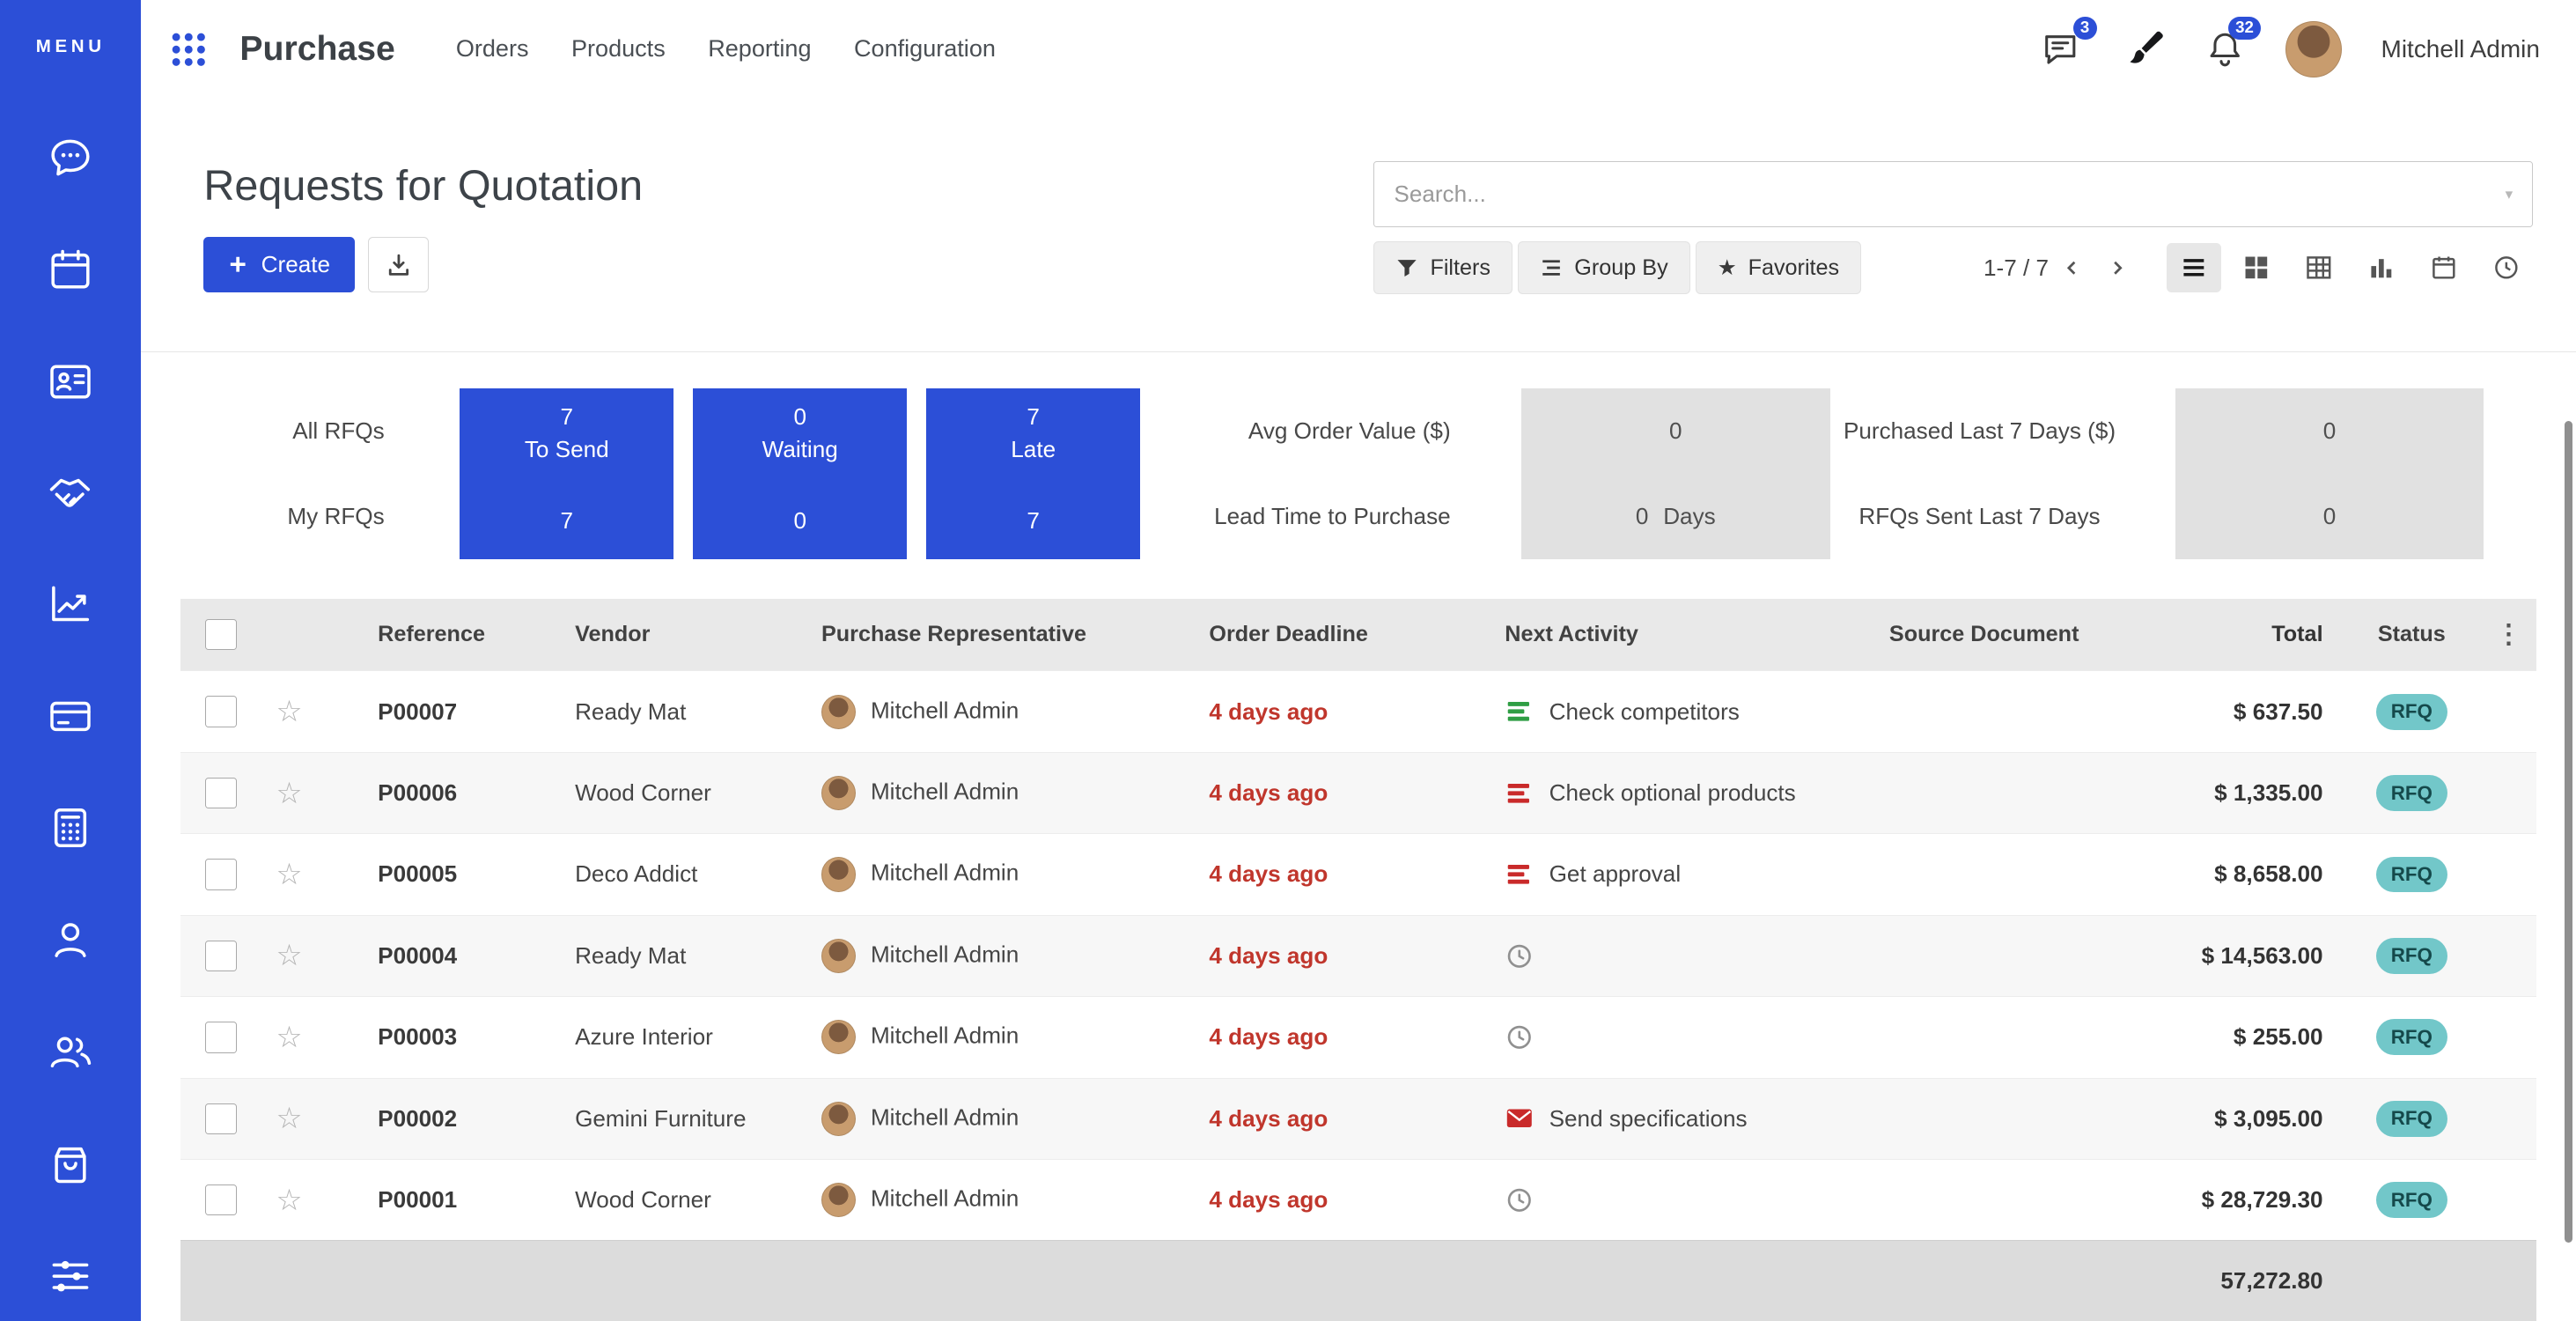 This screenshot has width=2576, height=1321. What do you see at coordinates (71, 604) in the screenshot?
I see `line-chart-icon` at bounding box center [71, 604].